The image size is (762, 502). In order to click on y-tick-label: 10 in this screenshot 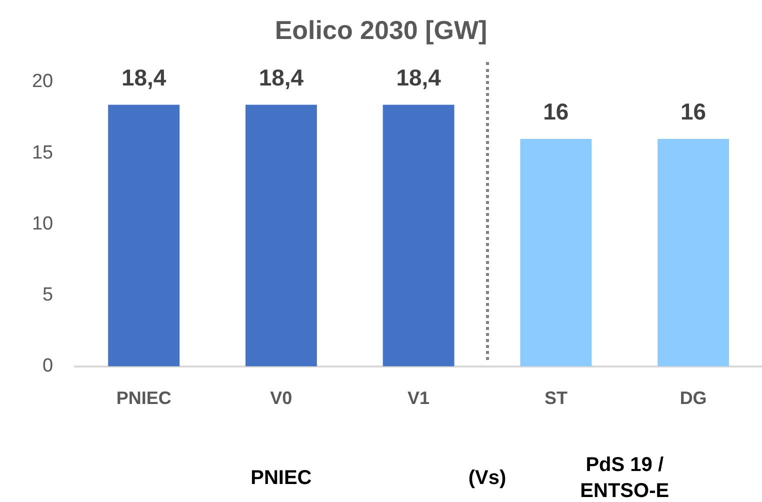, I will do `click(43, 223)`.